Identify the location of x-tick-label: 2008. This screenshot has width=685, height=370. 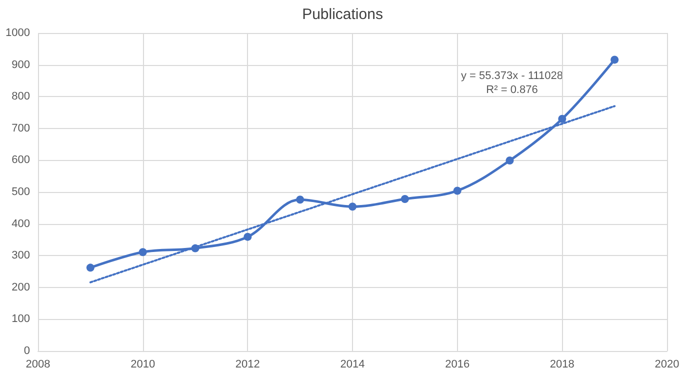
(38, 364).